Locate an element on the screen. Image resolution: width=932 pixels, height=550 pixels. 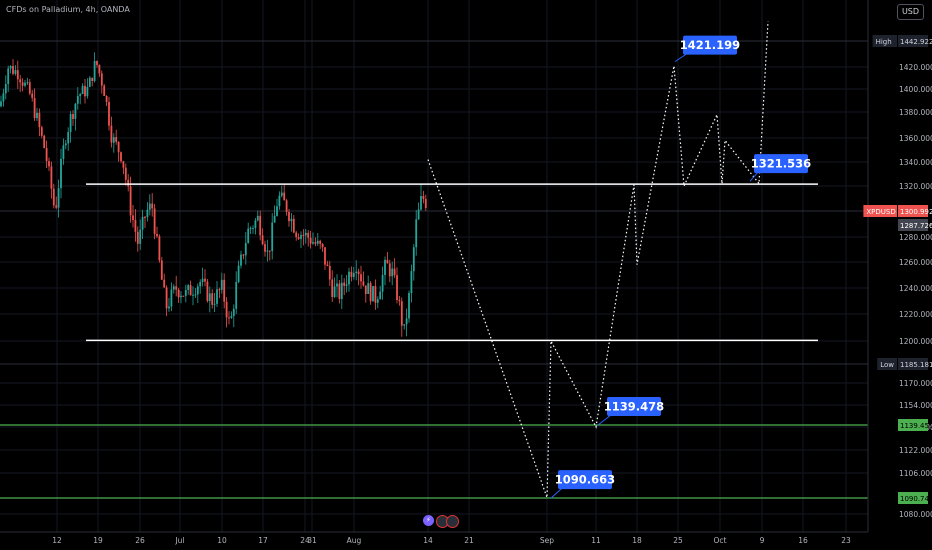
time-tick-label: 11 is located at coordinates (596, 540).